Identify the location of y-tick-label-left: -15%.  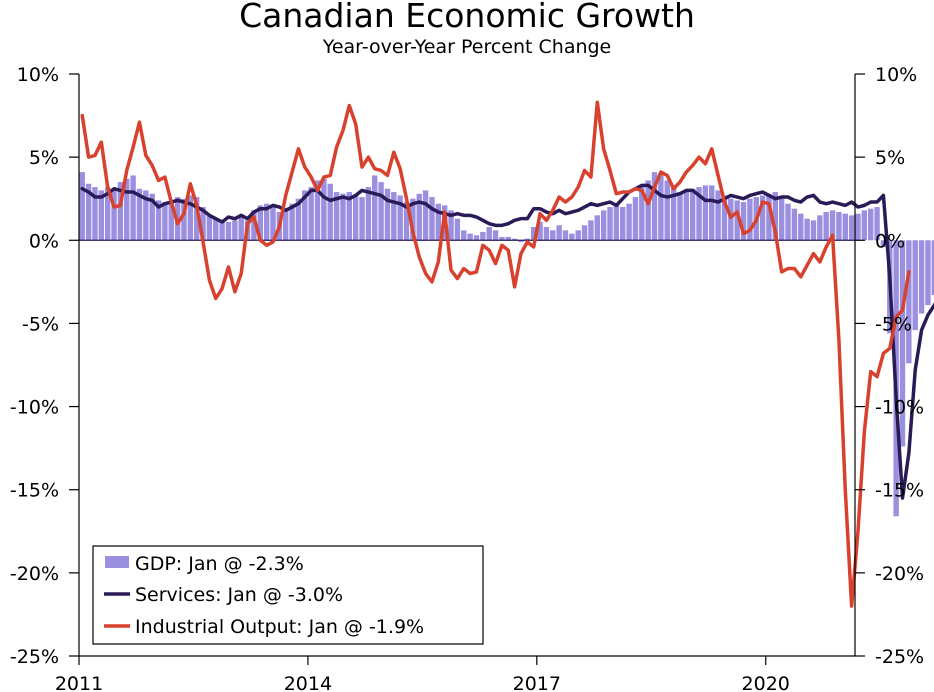
(34, 491).